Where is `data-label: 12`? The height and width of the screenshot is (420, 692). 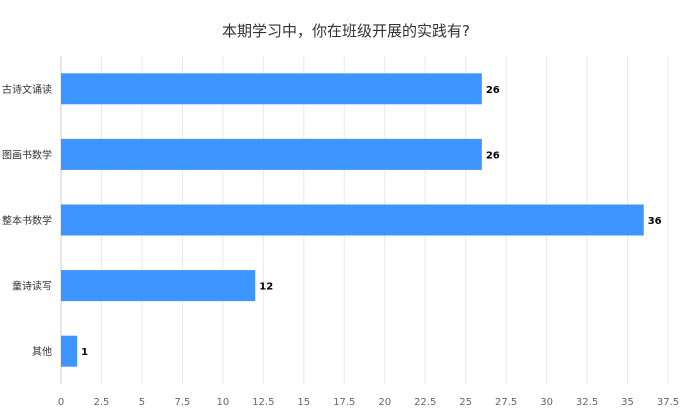
data-label: 12 is located at coordinates (266, 287).